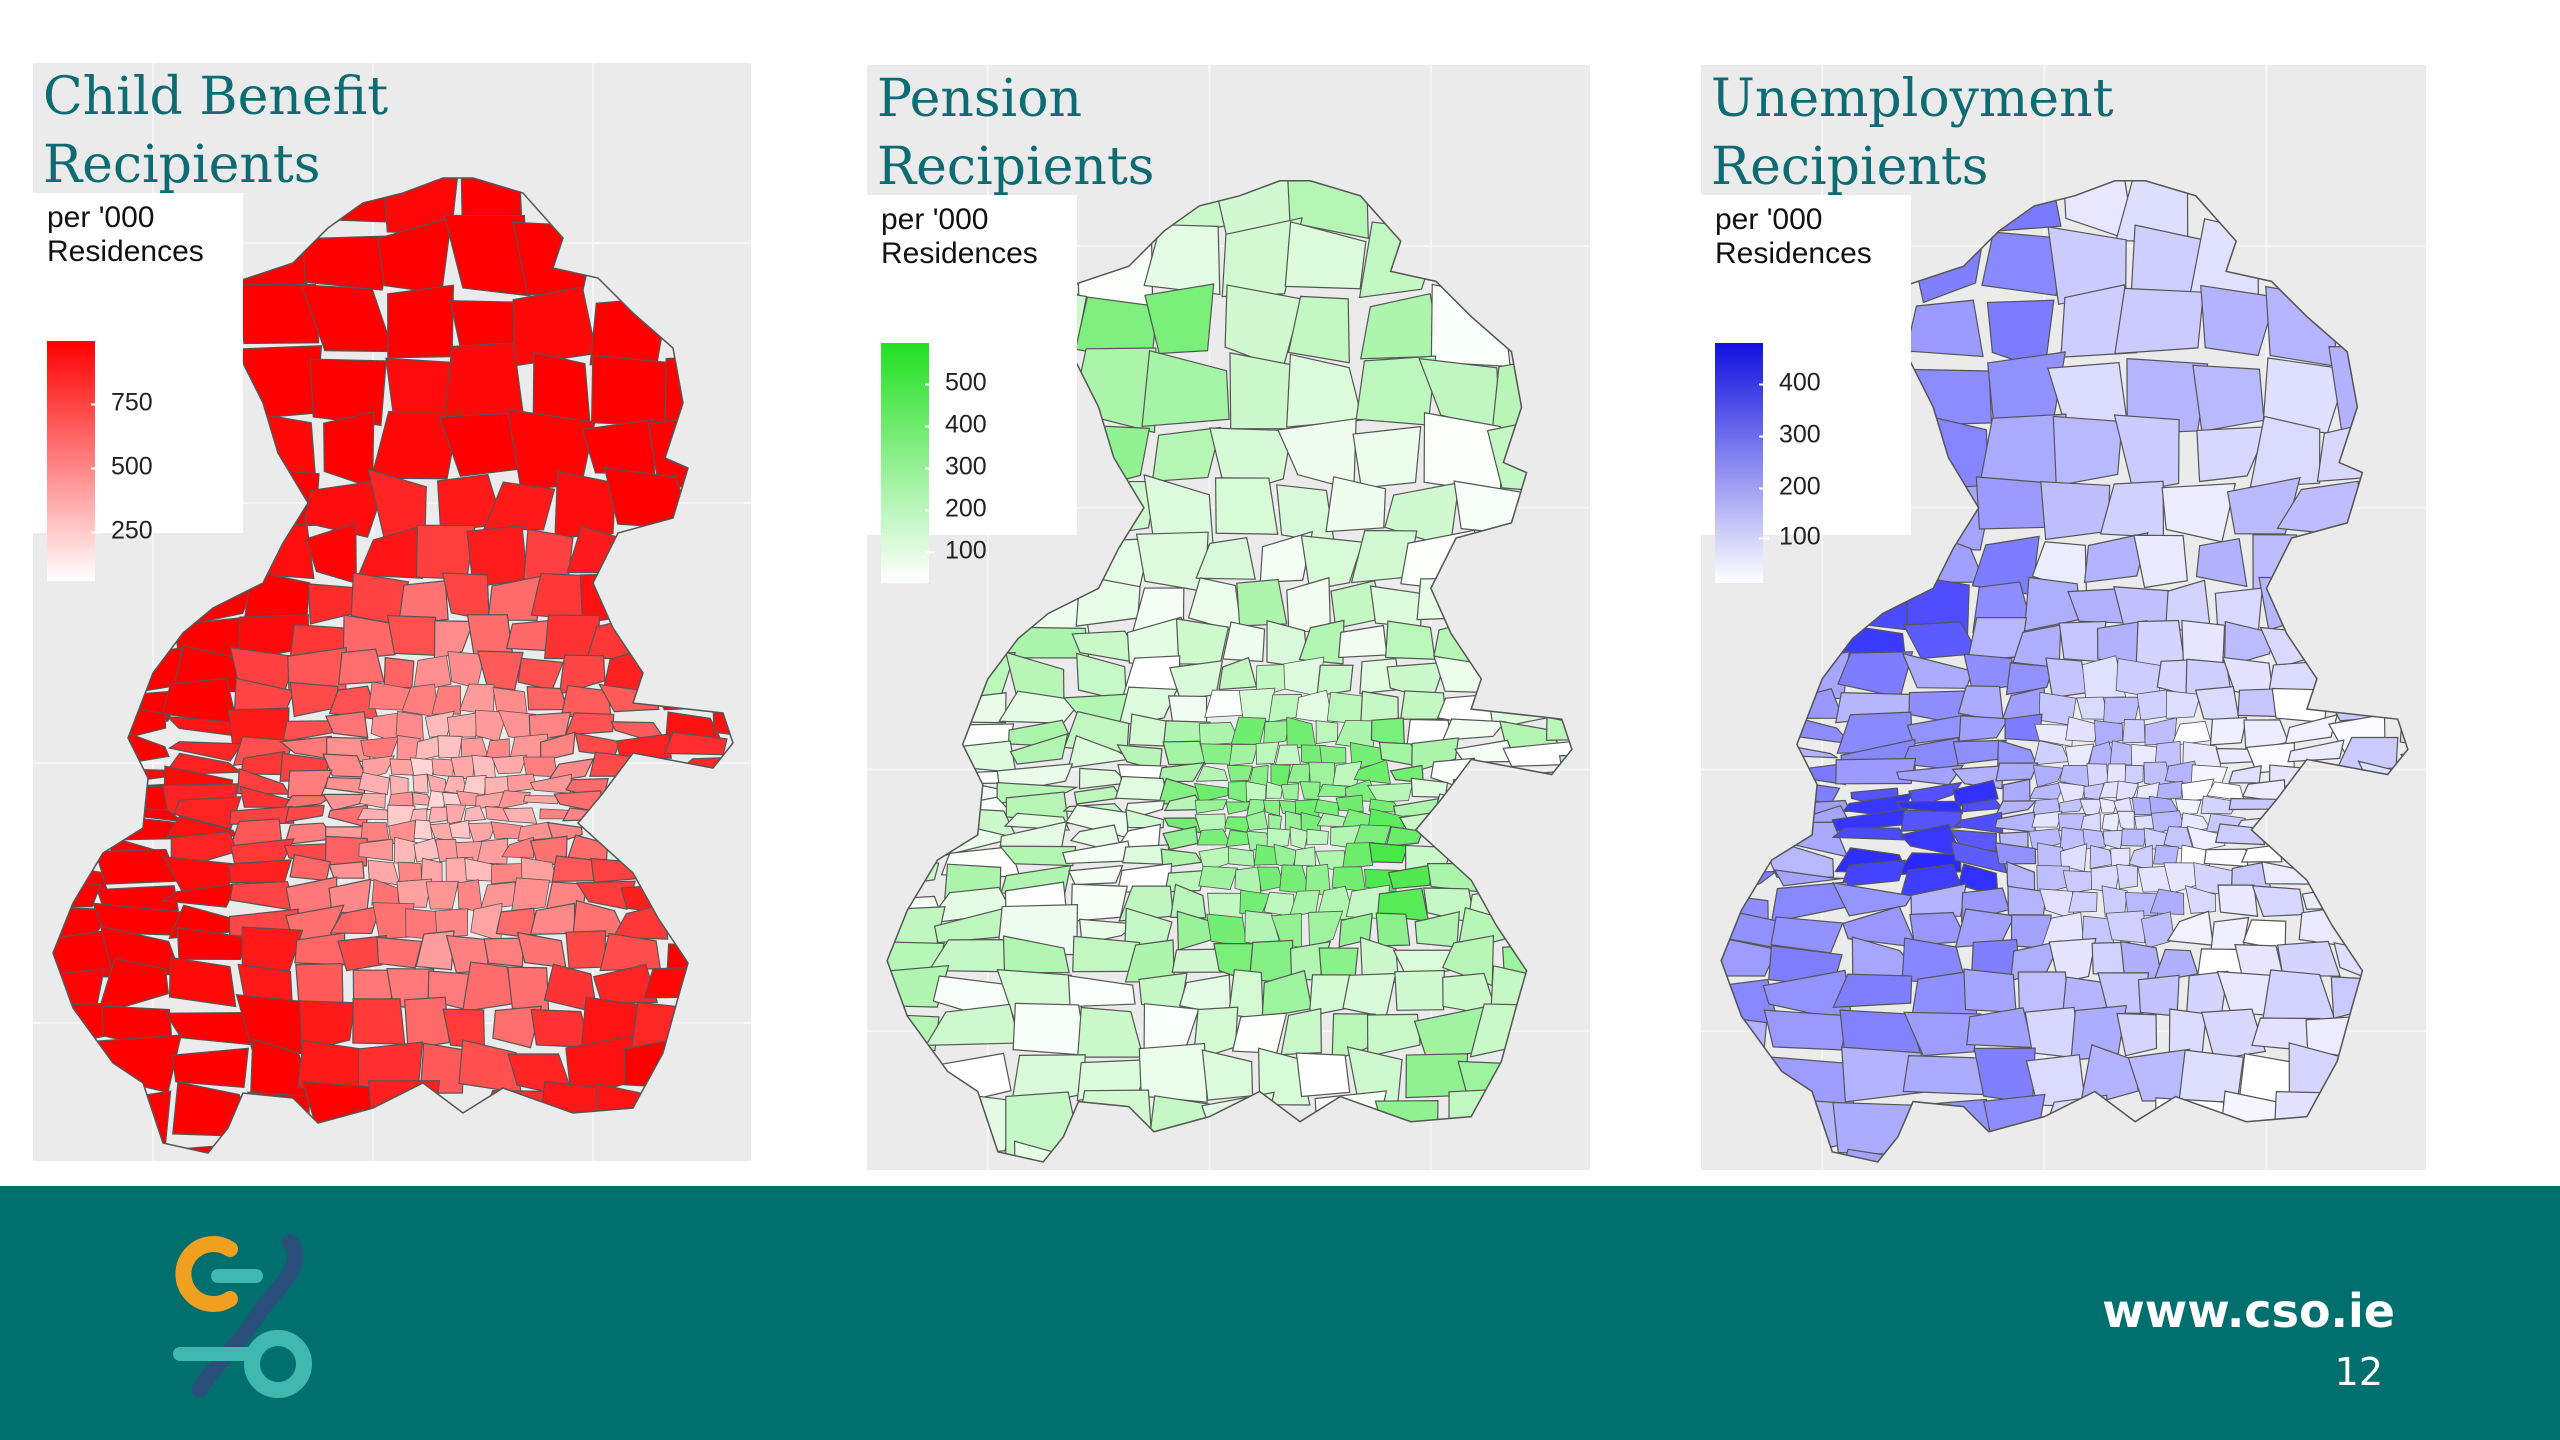 The image size is (2560, 1440). Describe the element at coordinates (1015, 133) in the screenshot. I see `map-title: Pension Recipients` at that location.